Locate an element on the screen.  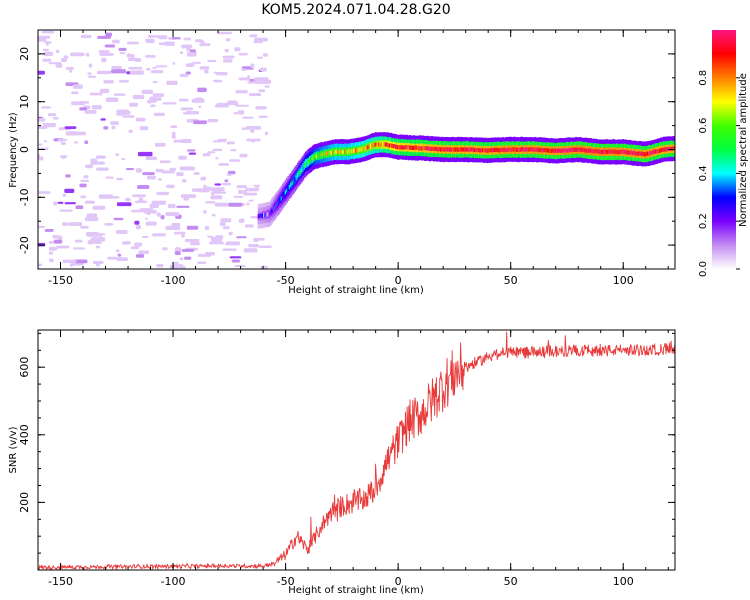
spectrogram-y-tick-label: 20 is located at coordinates (24, 54).